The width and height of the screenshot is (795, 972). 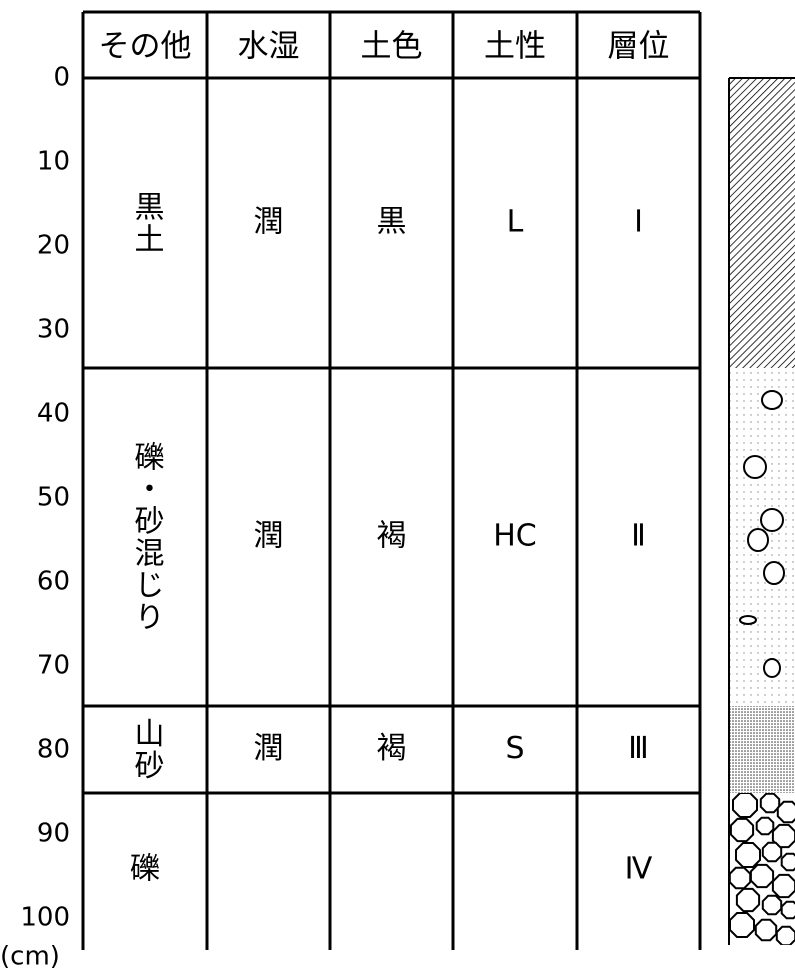 I want to click on depth-label: 30, so click(x=53, y=330).